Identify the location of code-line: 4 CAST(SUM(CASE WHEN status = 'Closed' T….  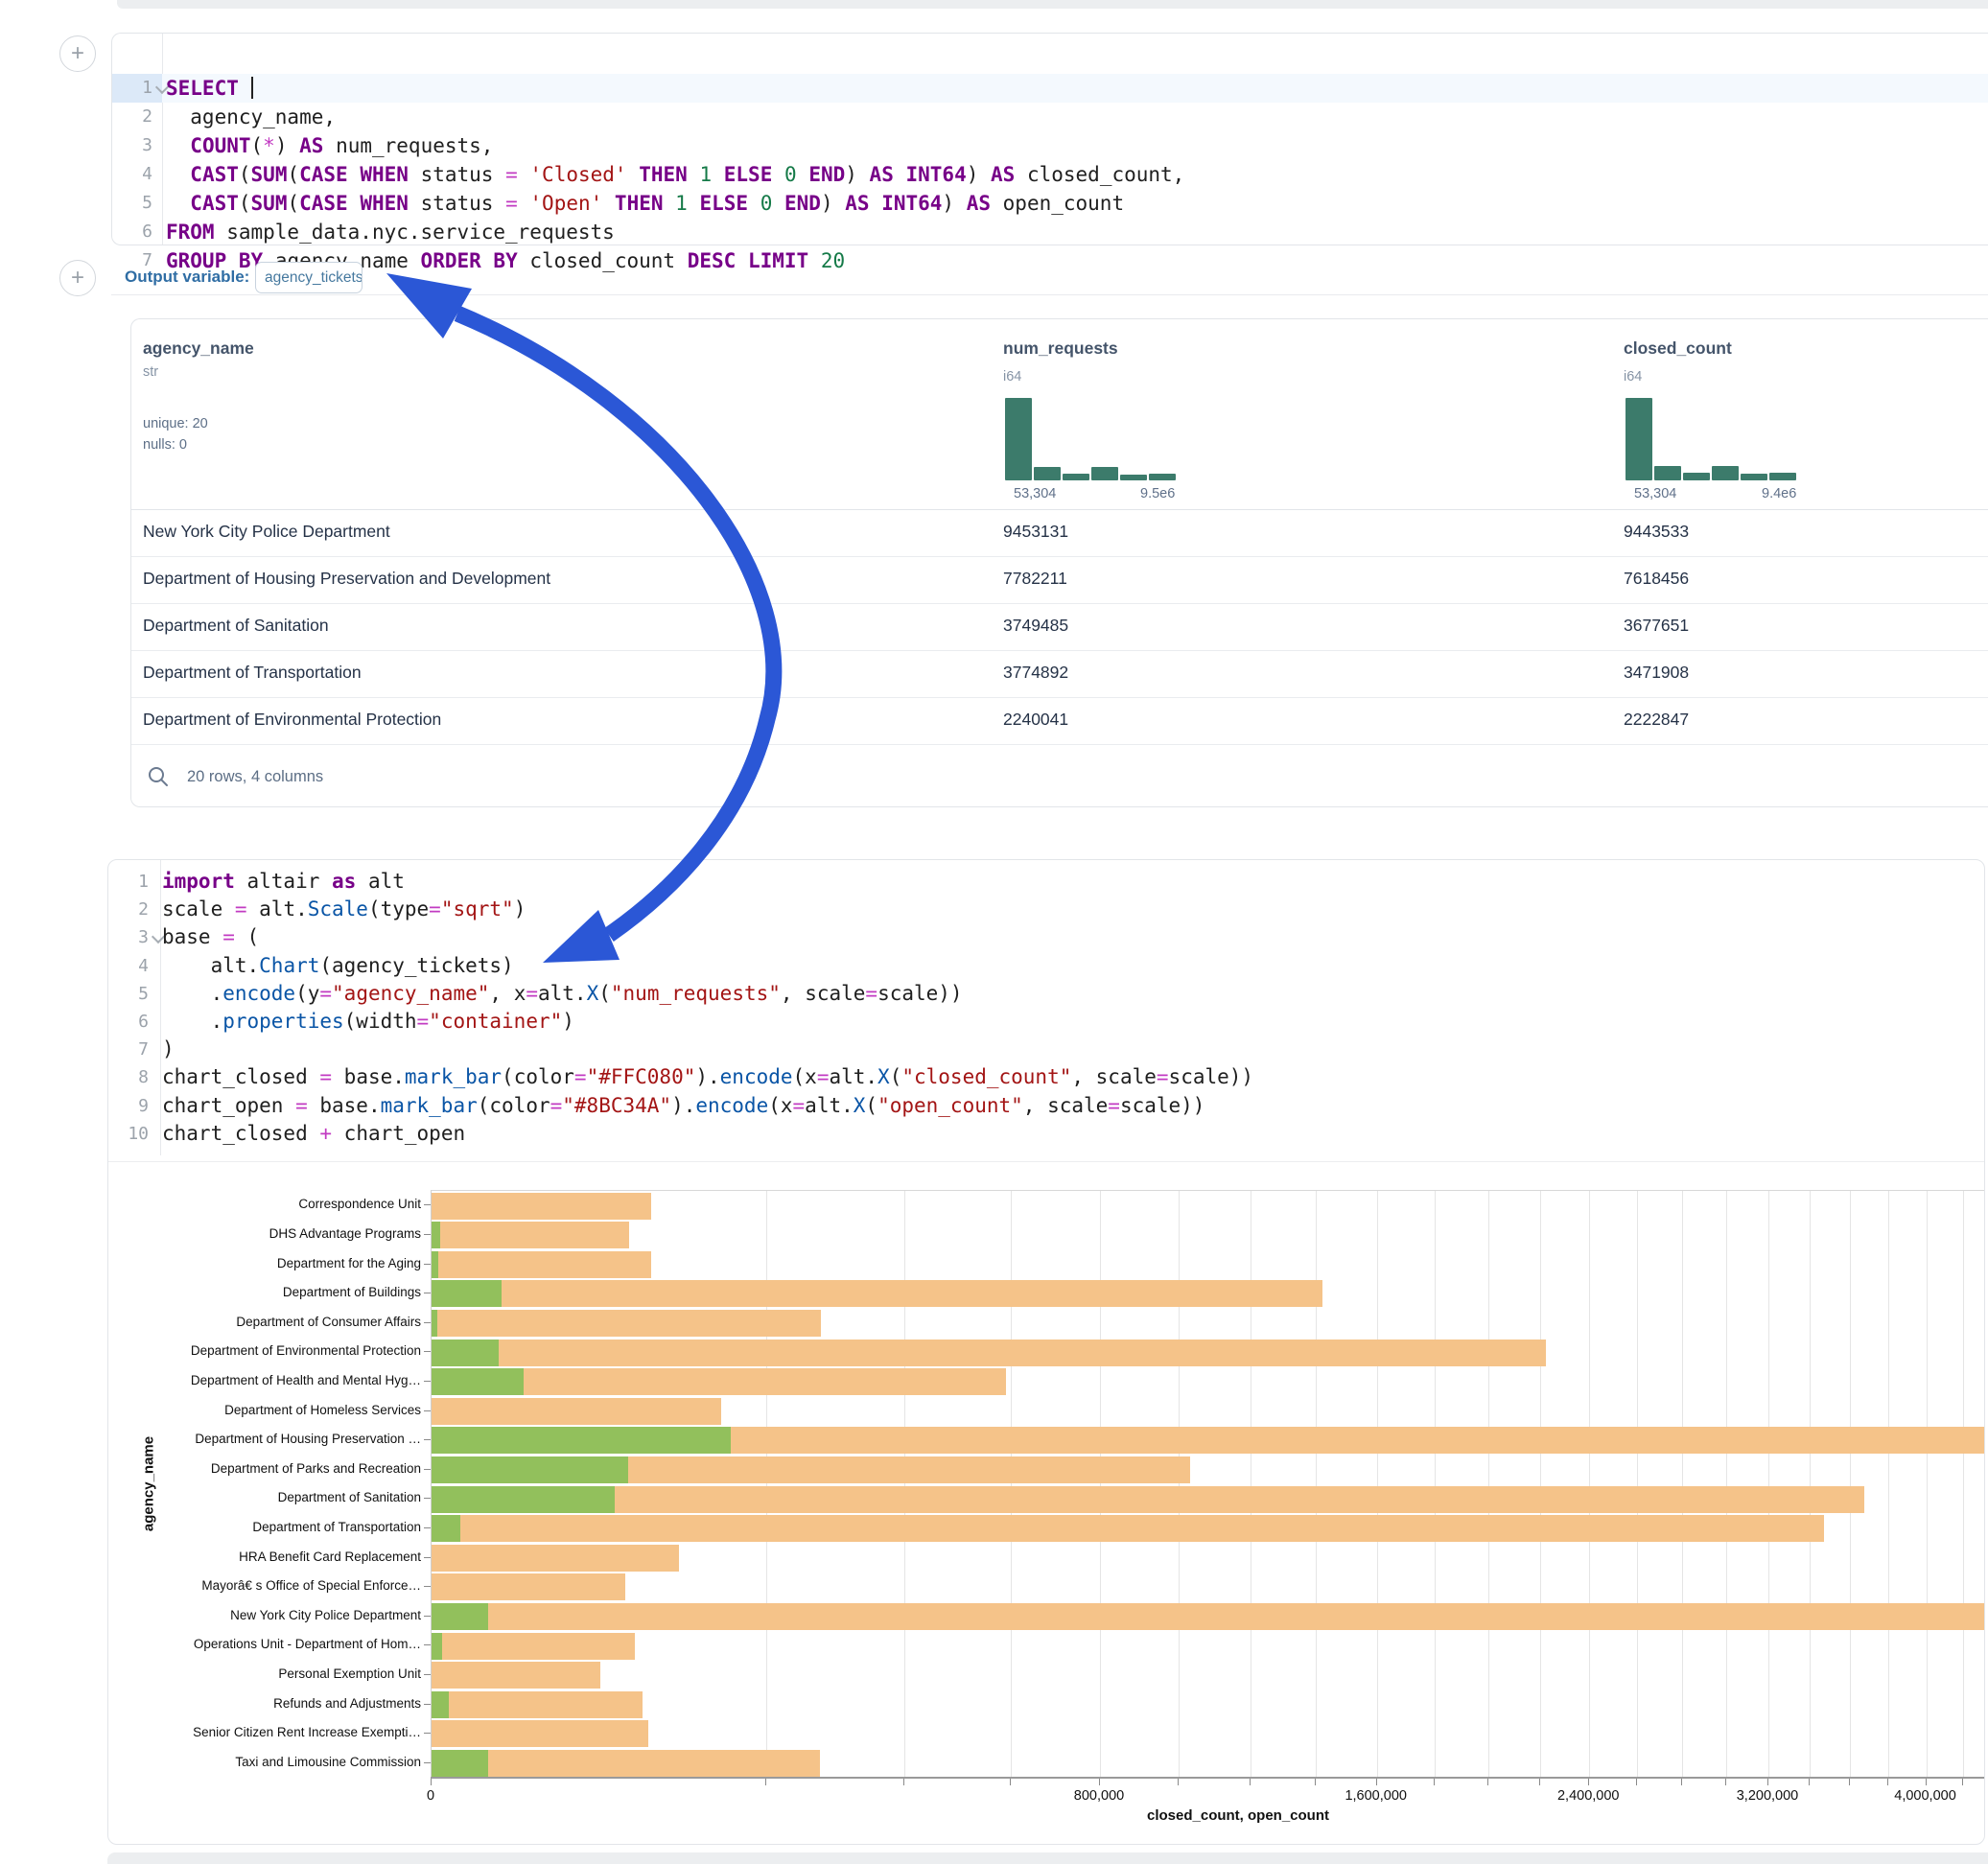
(1050, 174).